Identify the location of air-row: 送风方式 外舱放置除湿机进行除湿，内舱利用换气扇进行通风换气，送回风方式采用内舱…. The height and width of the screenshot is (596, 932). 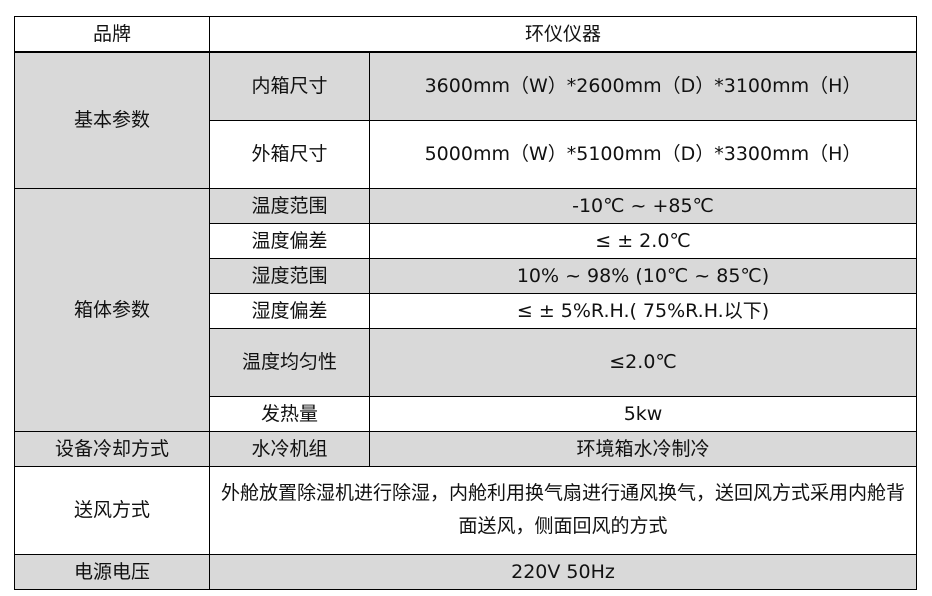
(466, 510).